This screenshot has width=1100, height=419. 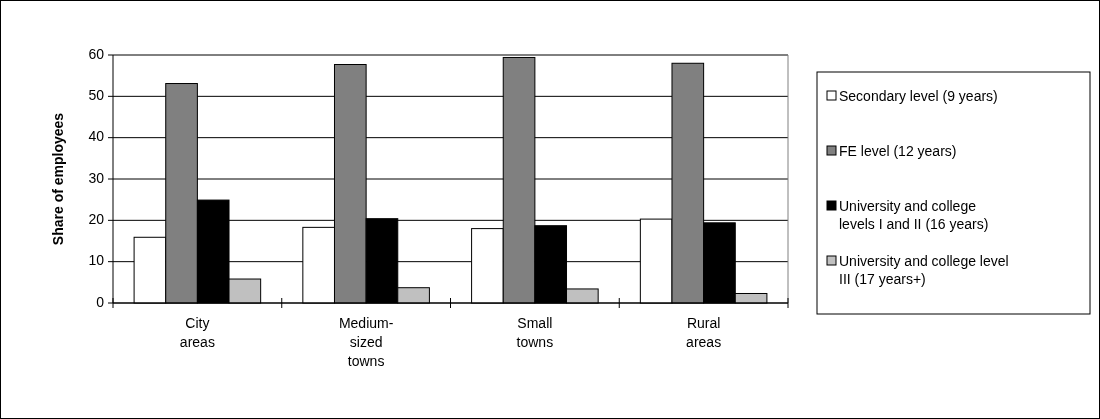 What do you see at coordinates (924, 269) in the screenshot?
I see `legend-label: University and college level III (17 years+)` at bounding box center [924, 269].